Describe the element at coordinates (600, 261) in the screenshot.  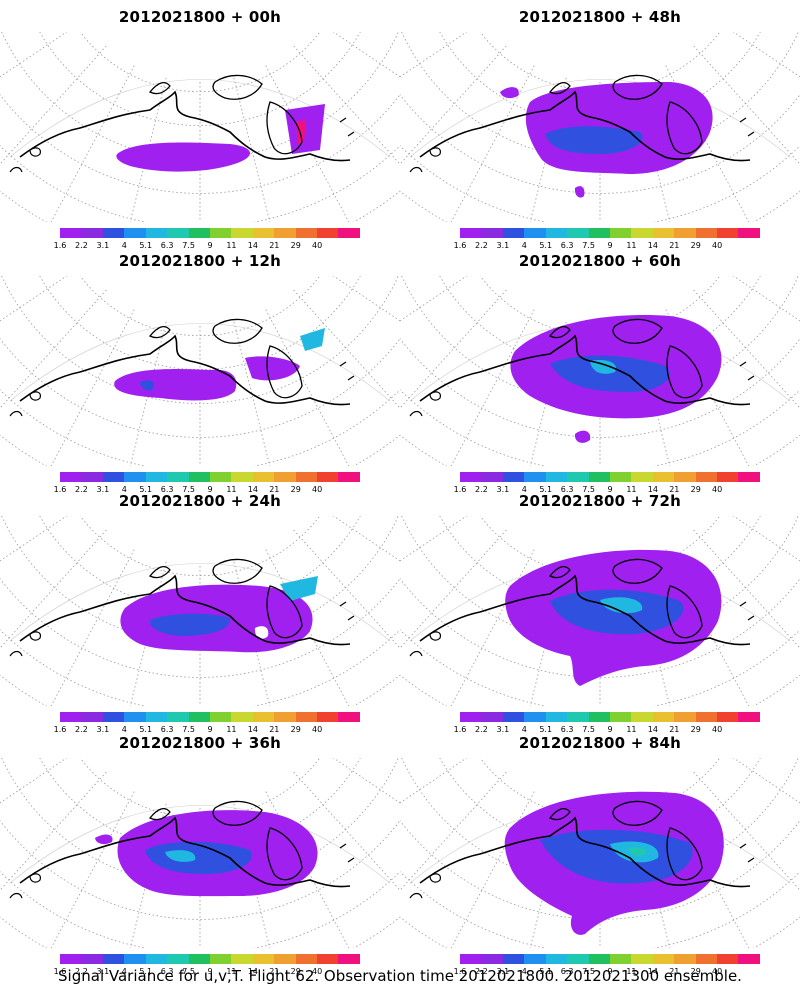
I see `panel-title: 2012021800 + 60h` at that location.